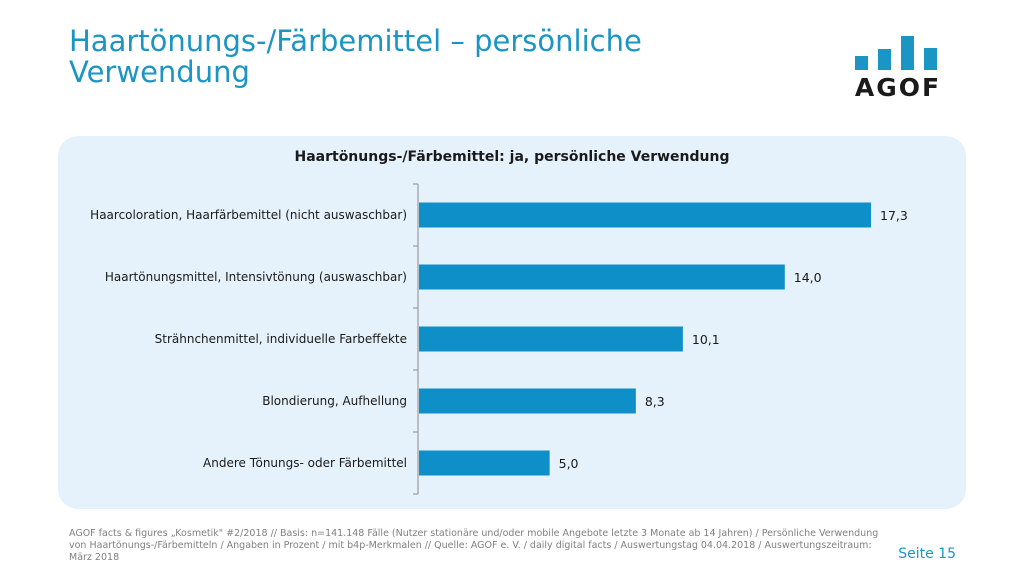 This screenshot has width=1024, height=576. I want to click on data-label: 17,3, so click(894, 215).